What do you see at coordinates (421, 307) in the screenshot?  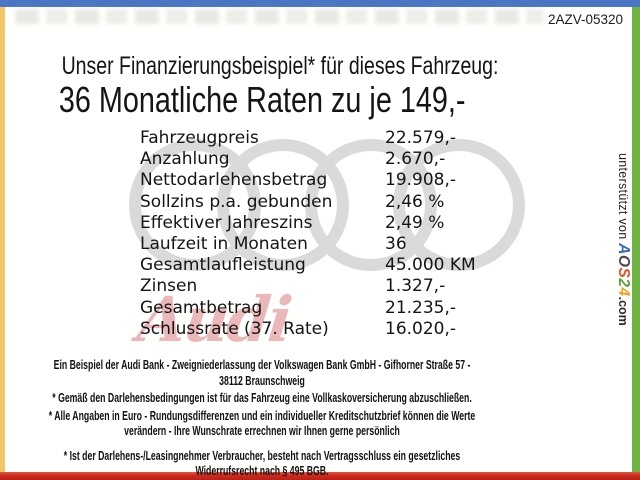 I see `row-value: 21.235,-` at bounding box center [421, 307].